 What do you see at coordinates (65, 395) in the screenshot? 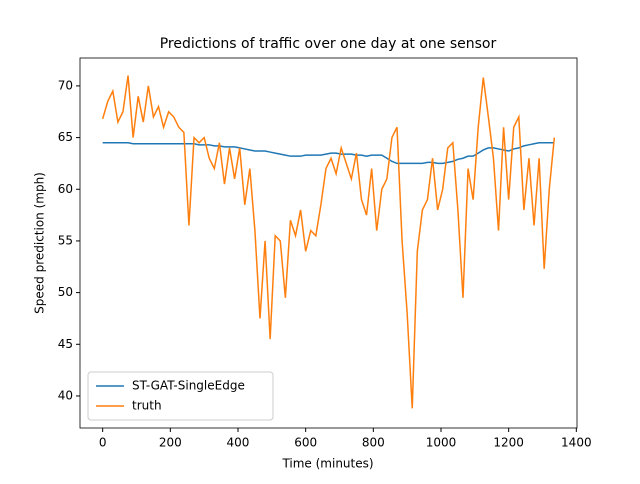
I see `y-tick-label: 40` at bounding box center [65, 395].